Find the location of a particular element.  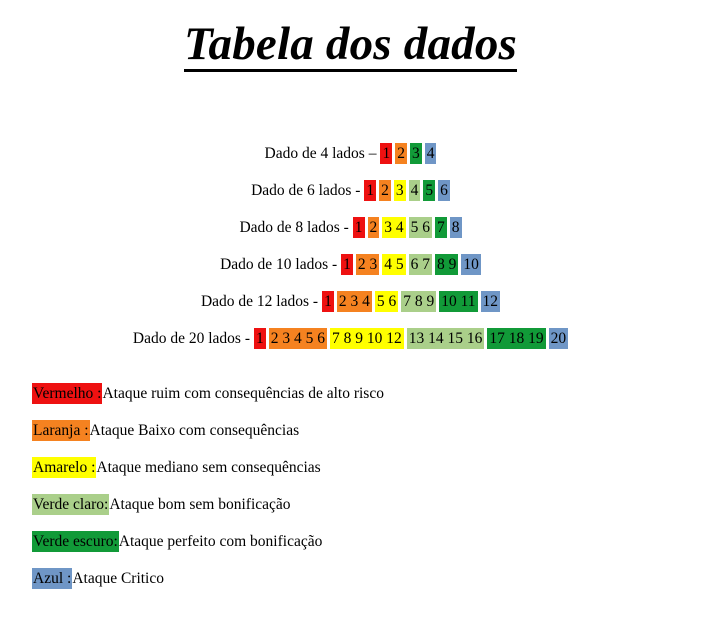

legend-item-verde-claro: Verde claro:Ataque bom sem bonificação is located at coordinates (208, 512).